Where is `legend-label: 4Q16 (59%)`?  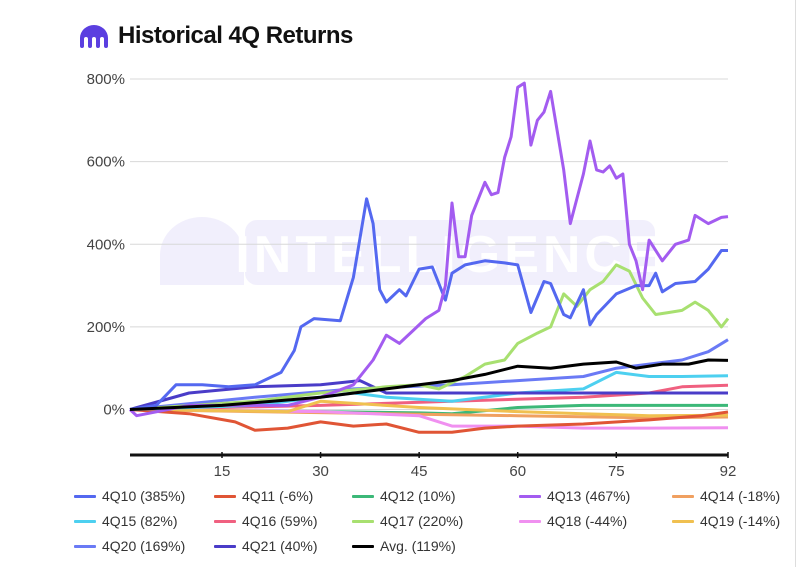
legend-label: 4Q16 (59%) is located at coordinates (280, 521).